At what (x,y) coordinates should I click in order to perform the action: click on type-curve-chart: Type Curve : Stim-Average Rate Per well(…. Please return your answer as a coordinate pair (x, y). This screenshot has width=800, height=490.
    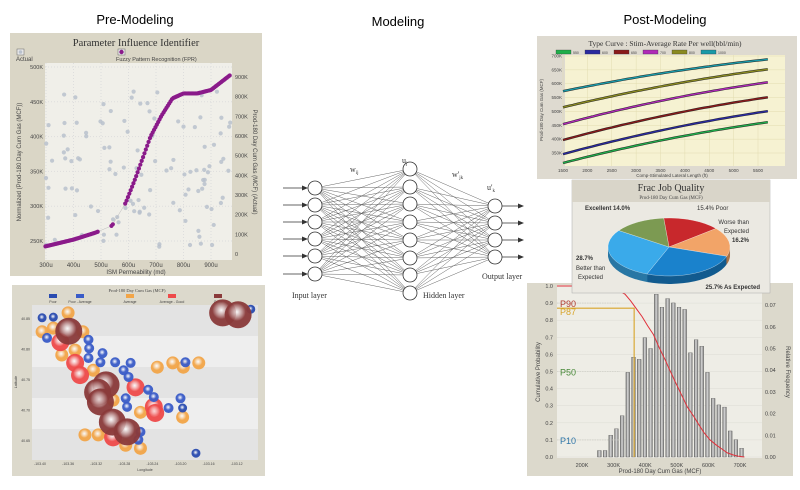
    Looking at the image, I should click on (667, 107).